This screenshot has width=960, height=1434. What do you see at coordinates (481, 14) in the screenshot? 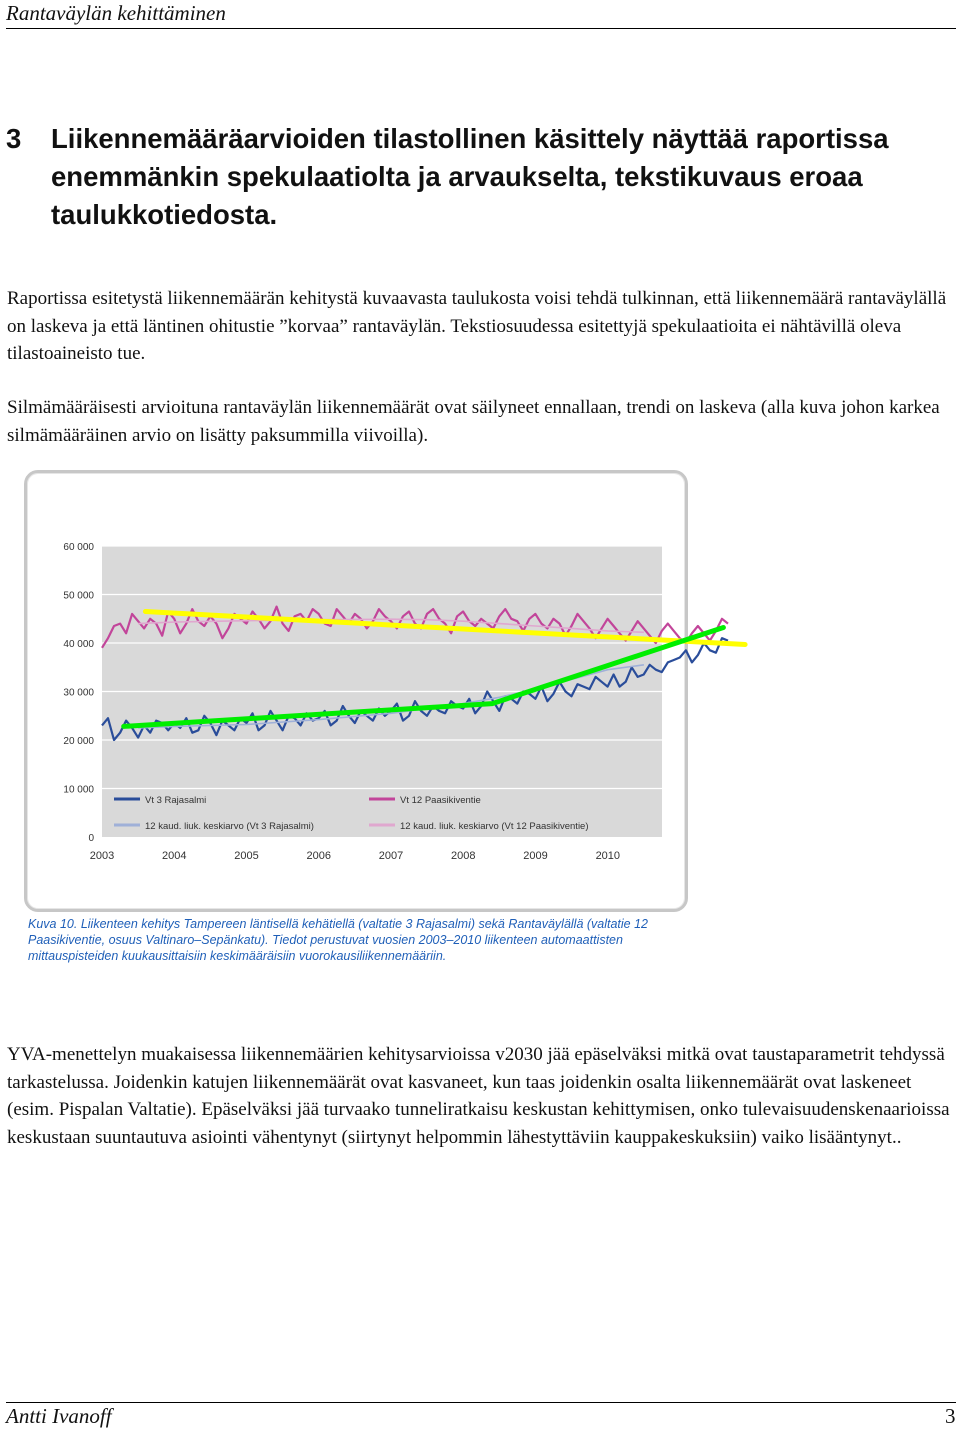
I see `running-header: Rantaväylän kehittäminen` at bounding box center [481, 14].